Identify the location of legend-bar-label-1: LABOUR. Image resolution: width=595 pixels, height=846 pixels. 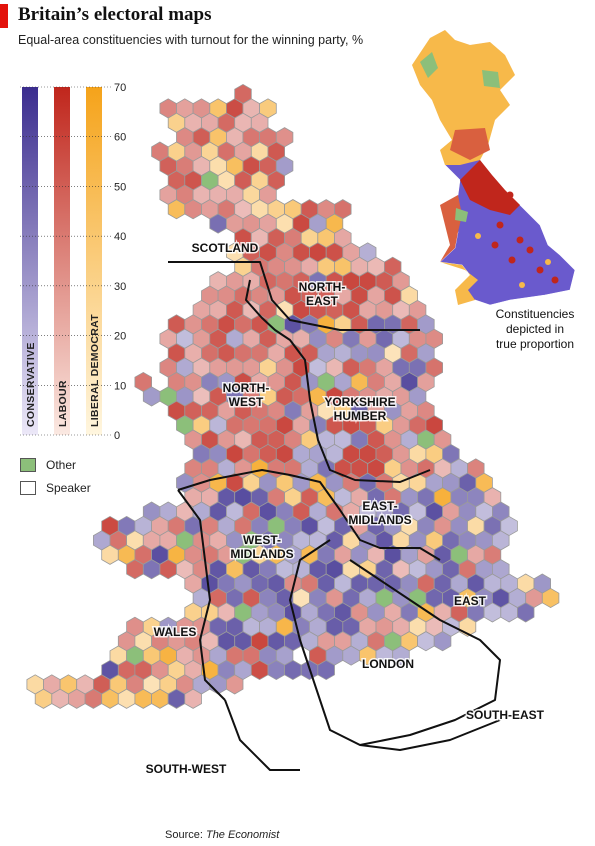
(63, 403).